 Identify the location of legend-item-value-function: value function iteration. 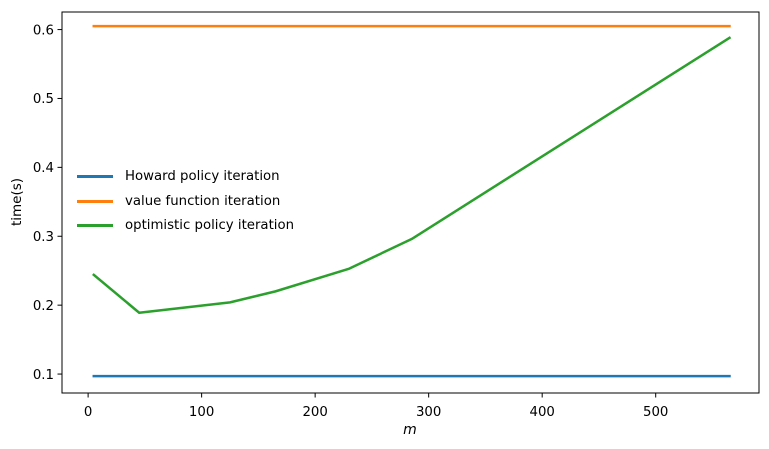
(185, 202).